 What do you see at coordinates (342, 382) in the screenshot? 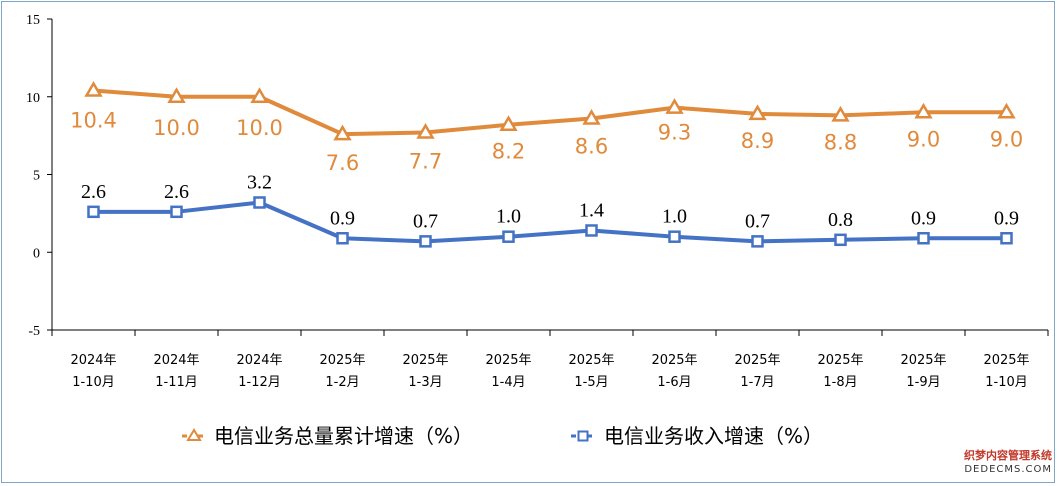
I see `x-tick-label-period: 1-2月` at bounding box center [342, 382].